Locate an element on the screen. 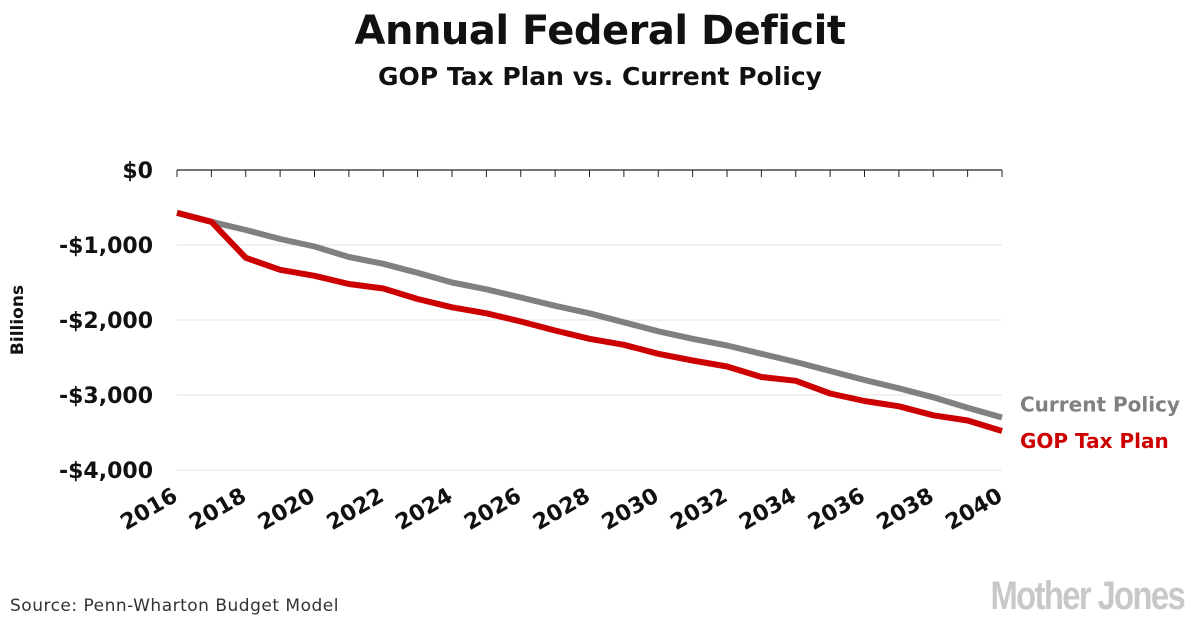 This screenshot has width=1200, height=630. y-tick-label: -$4,000 is located at coordinates (106, 471).